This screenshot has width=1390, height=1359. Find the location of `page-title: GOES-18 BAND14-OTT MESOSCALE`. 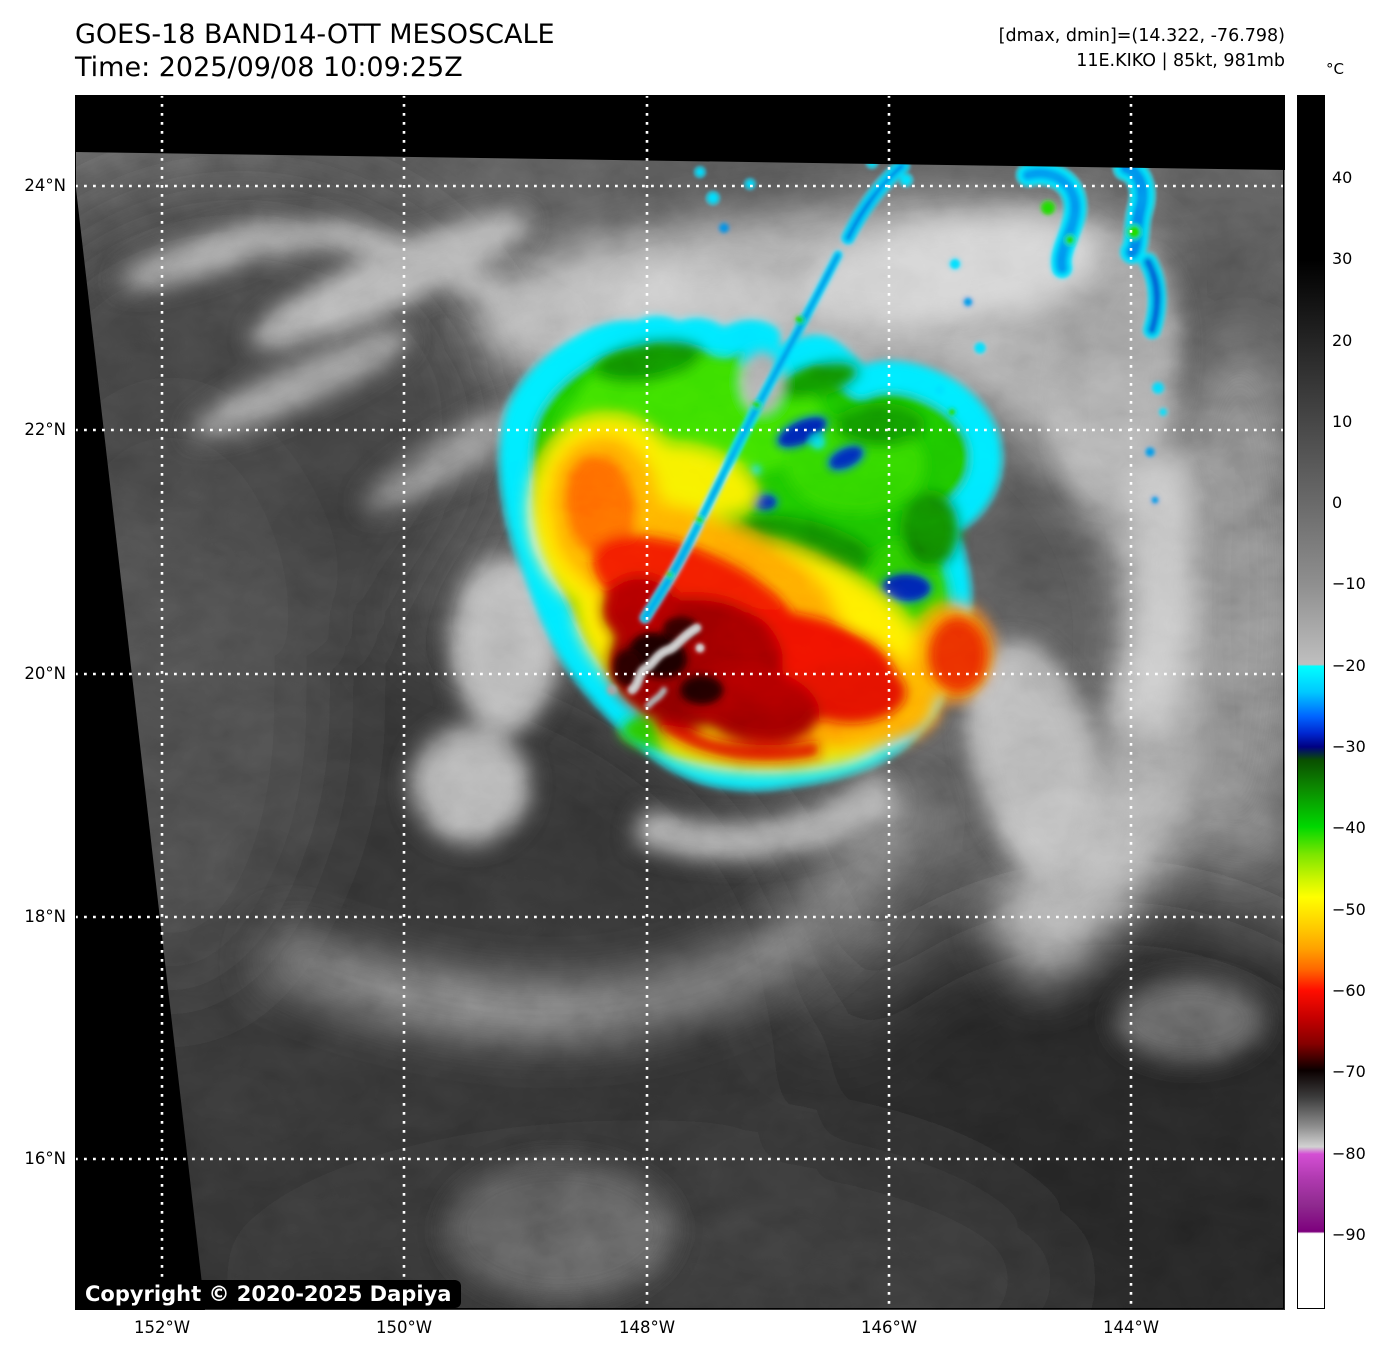

page-title: GOES-18 BAND14-OTT MESOSCALE is located at coordinates (315, 34).